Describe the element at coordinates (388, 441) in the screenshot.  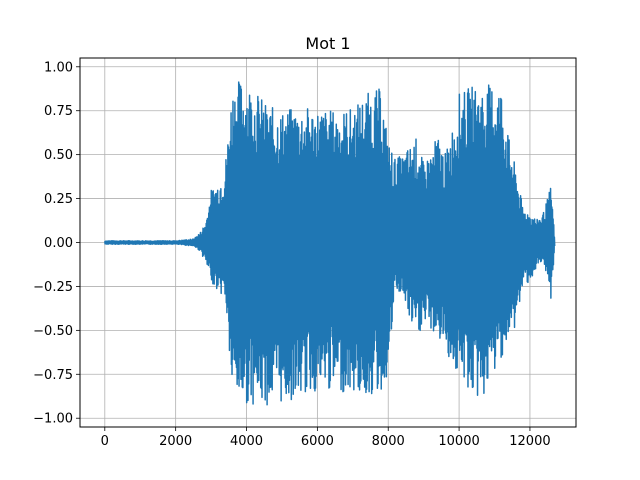
I see `x-tick-label: 8000` at that location.